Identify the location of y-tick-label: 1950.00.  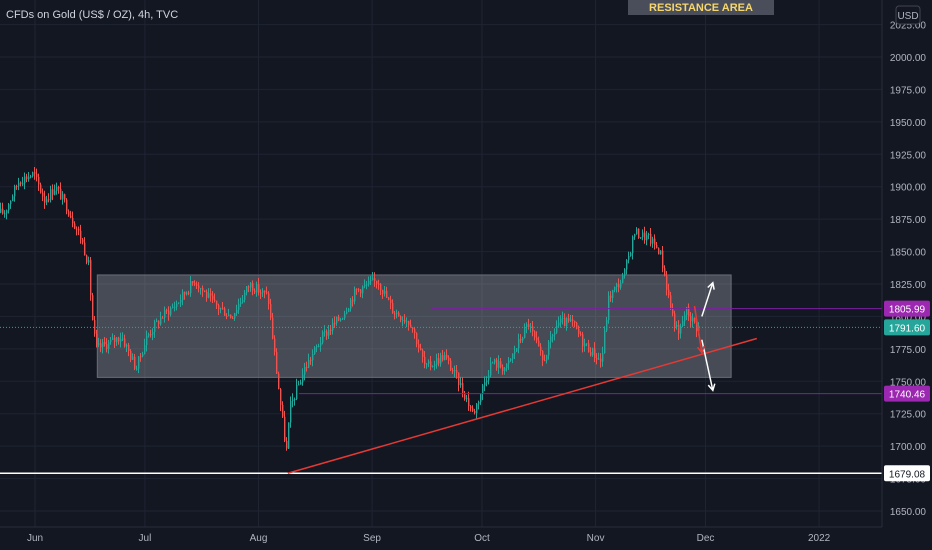
(908, 123).